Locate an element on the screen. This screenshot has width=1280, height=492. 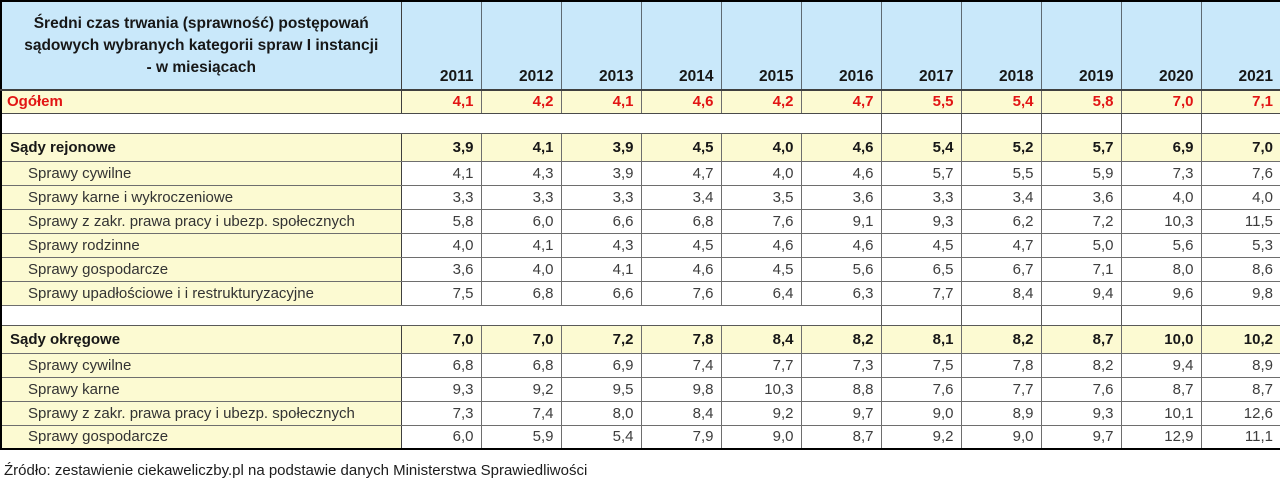
value-cell: 5,2 is located at coordinates (1001, 147).